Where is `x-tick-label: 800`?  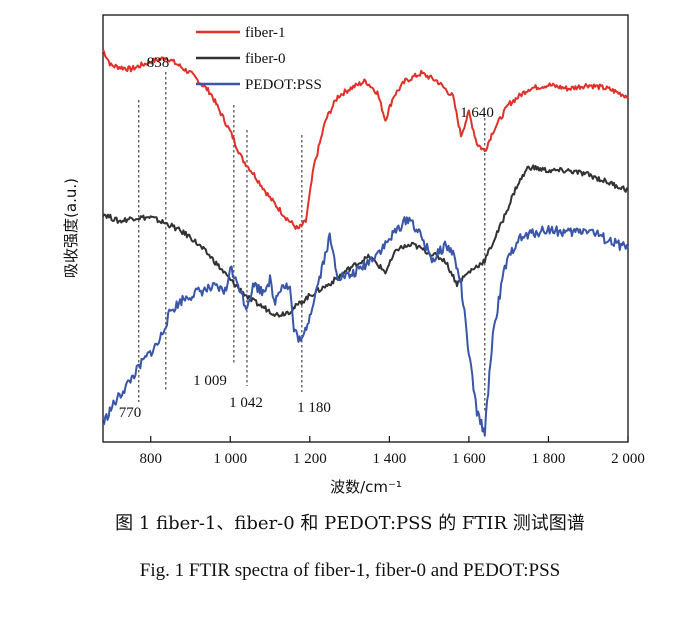 x-tick-label: 800 is located at coordinates (150, 459).